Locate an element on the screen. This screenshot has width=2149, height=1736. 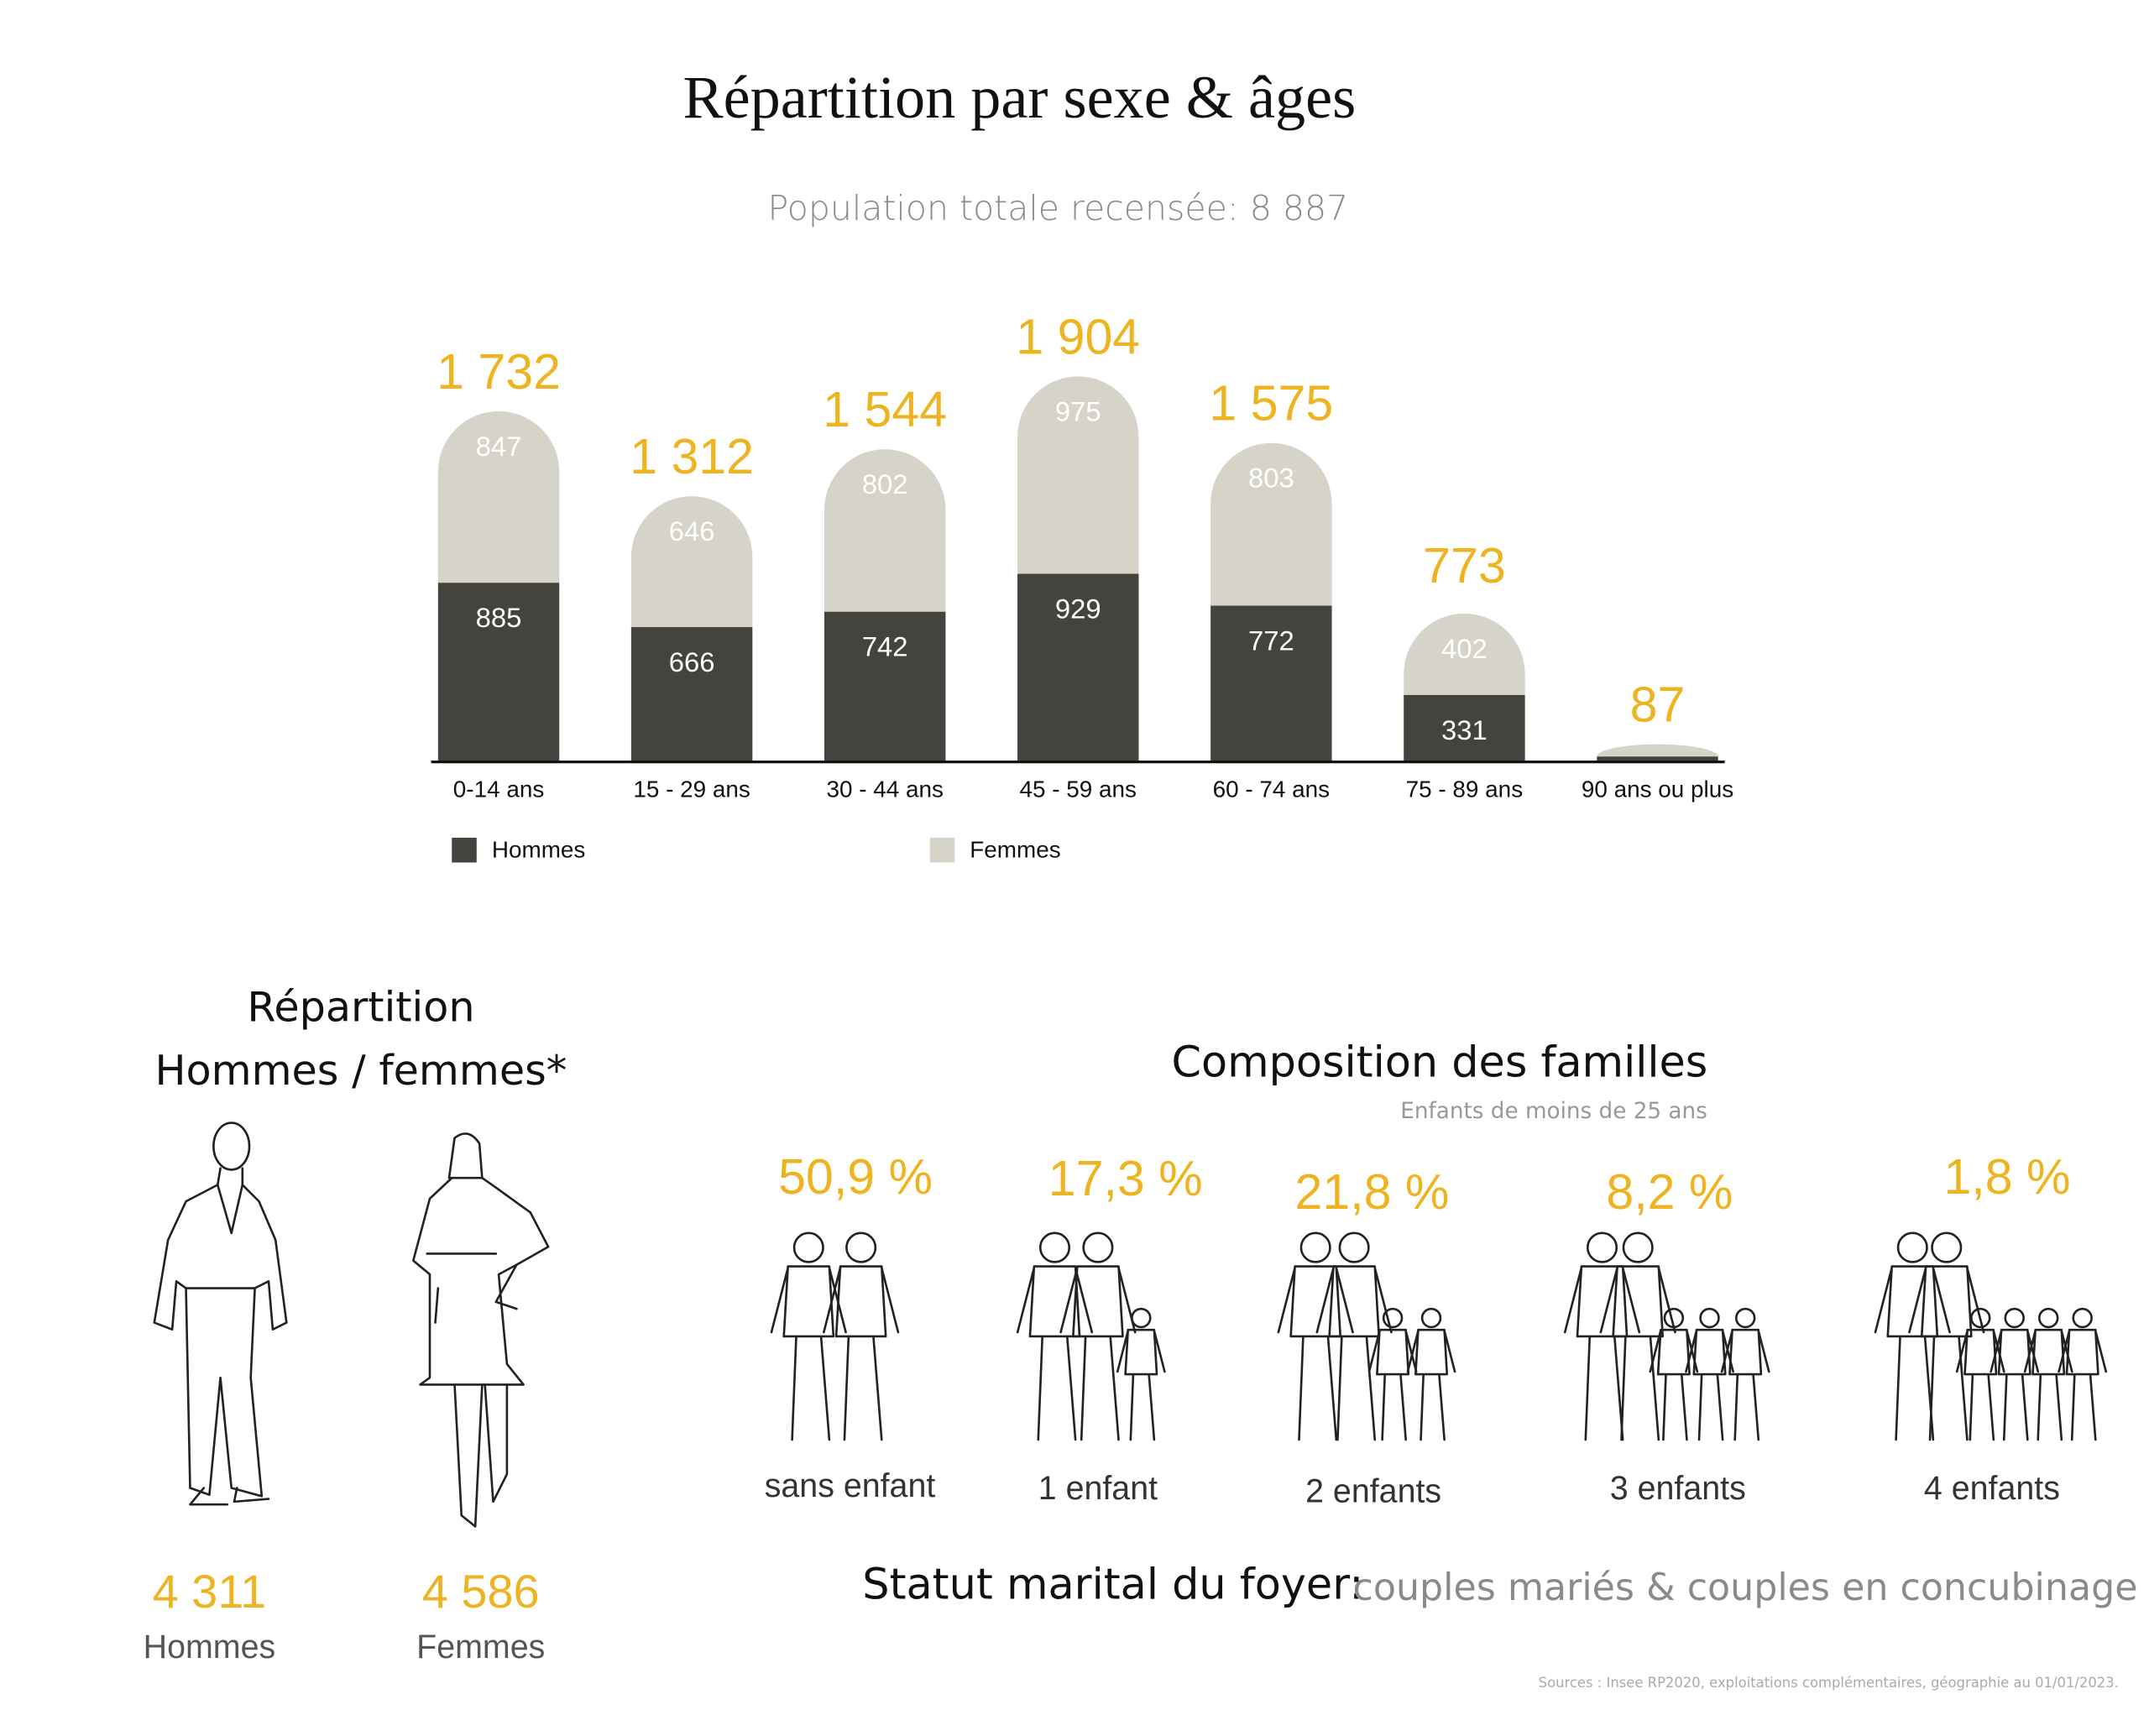
total-label: 1 575 is located at coordinates (1271, 403).